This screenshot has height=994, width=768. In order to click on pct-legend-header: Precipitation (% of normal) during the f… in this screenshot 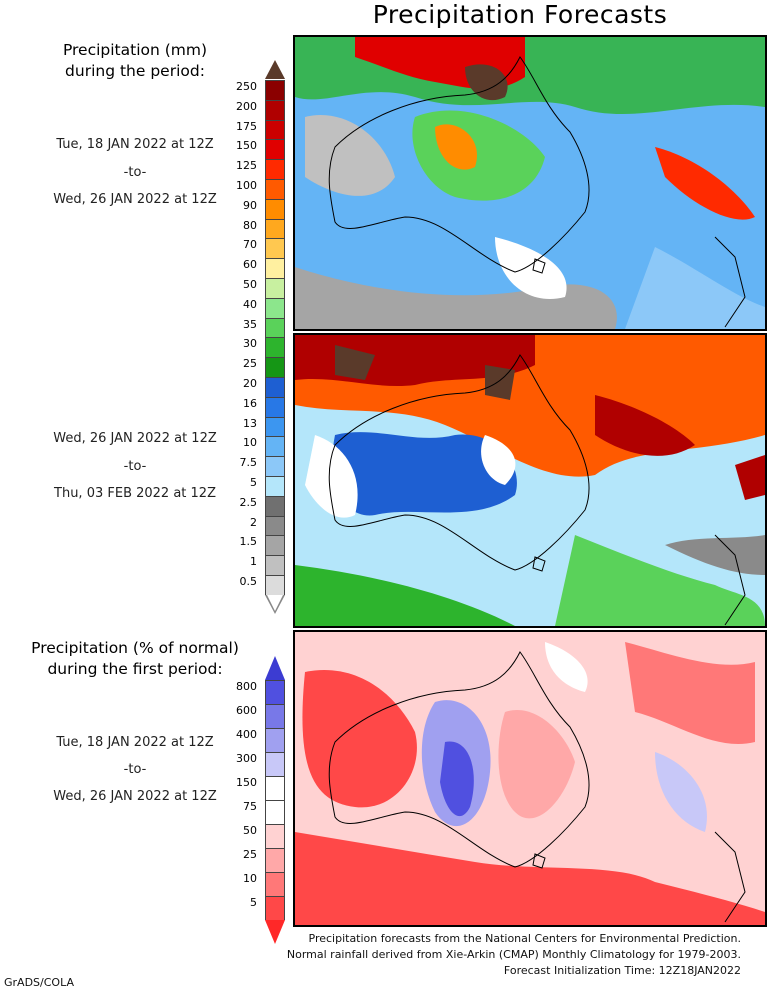, I will do `click(135, 659)`.